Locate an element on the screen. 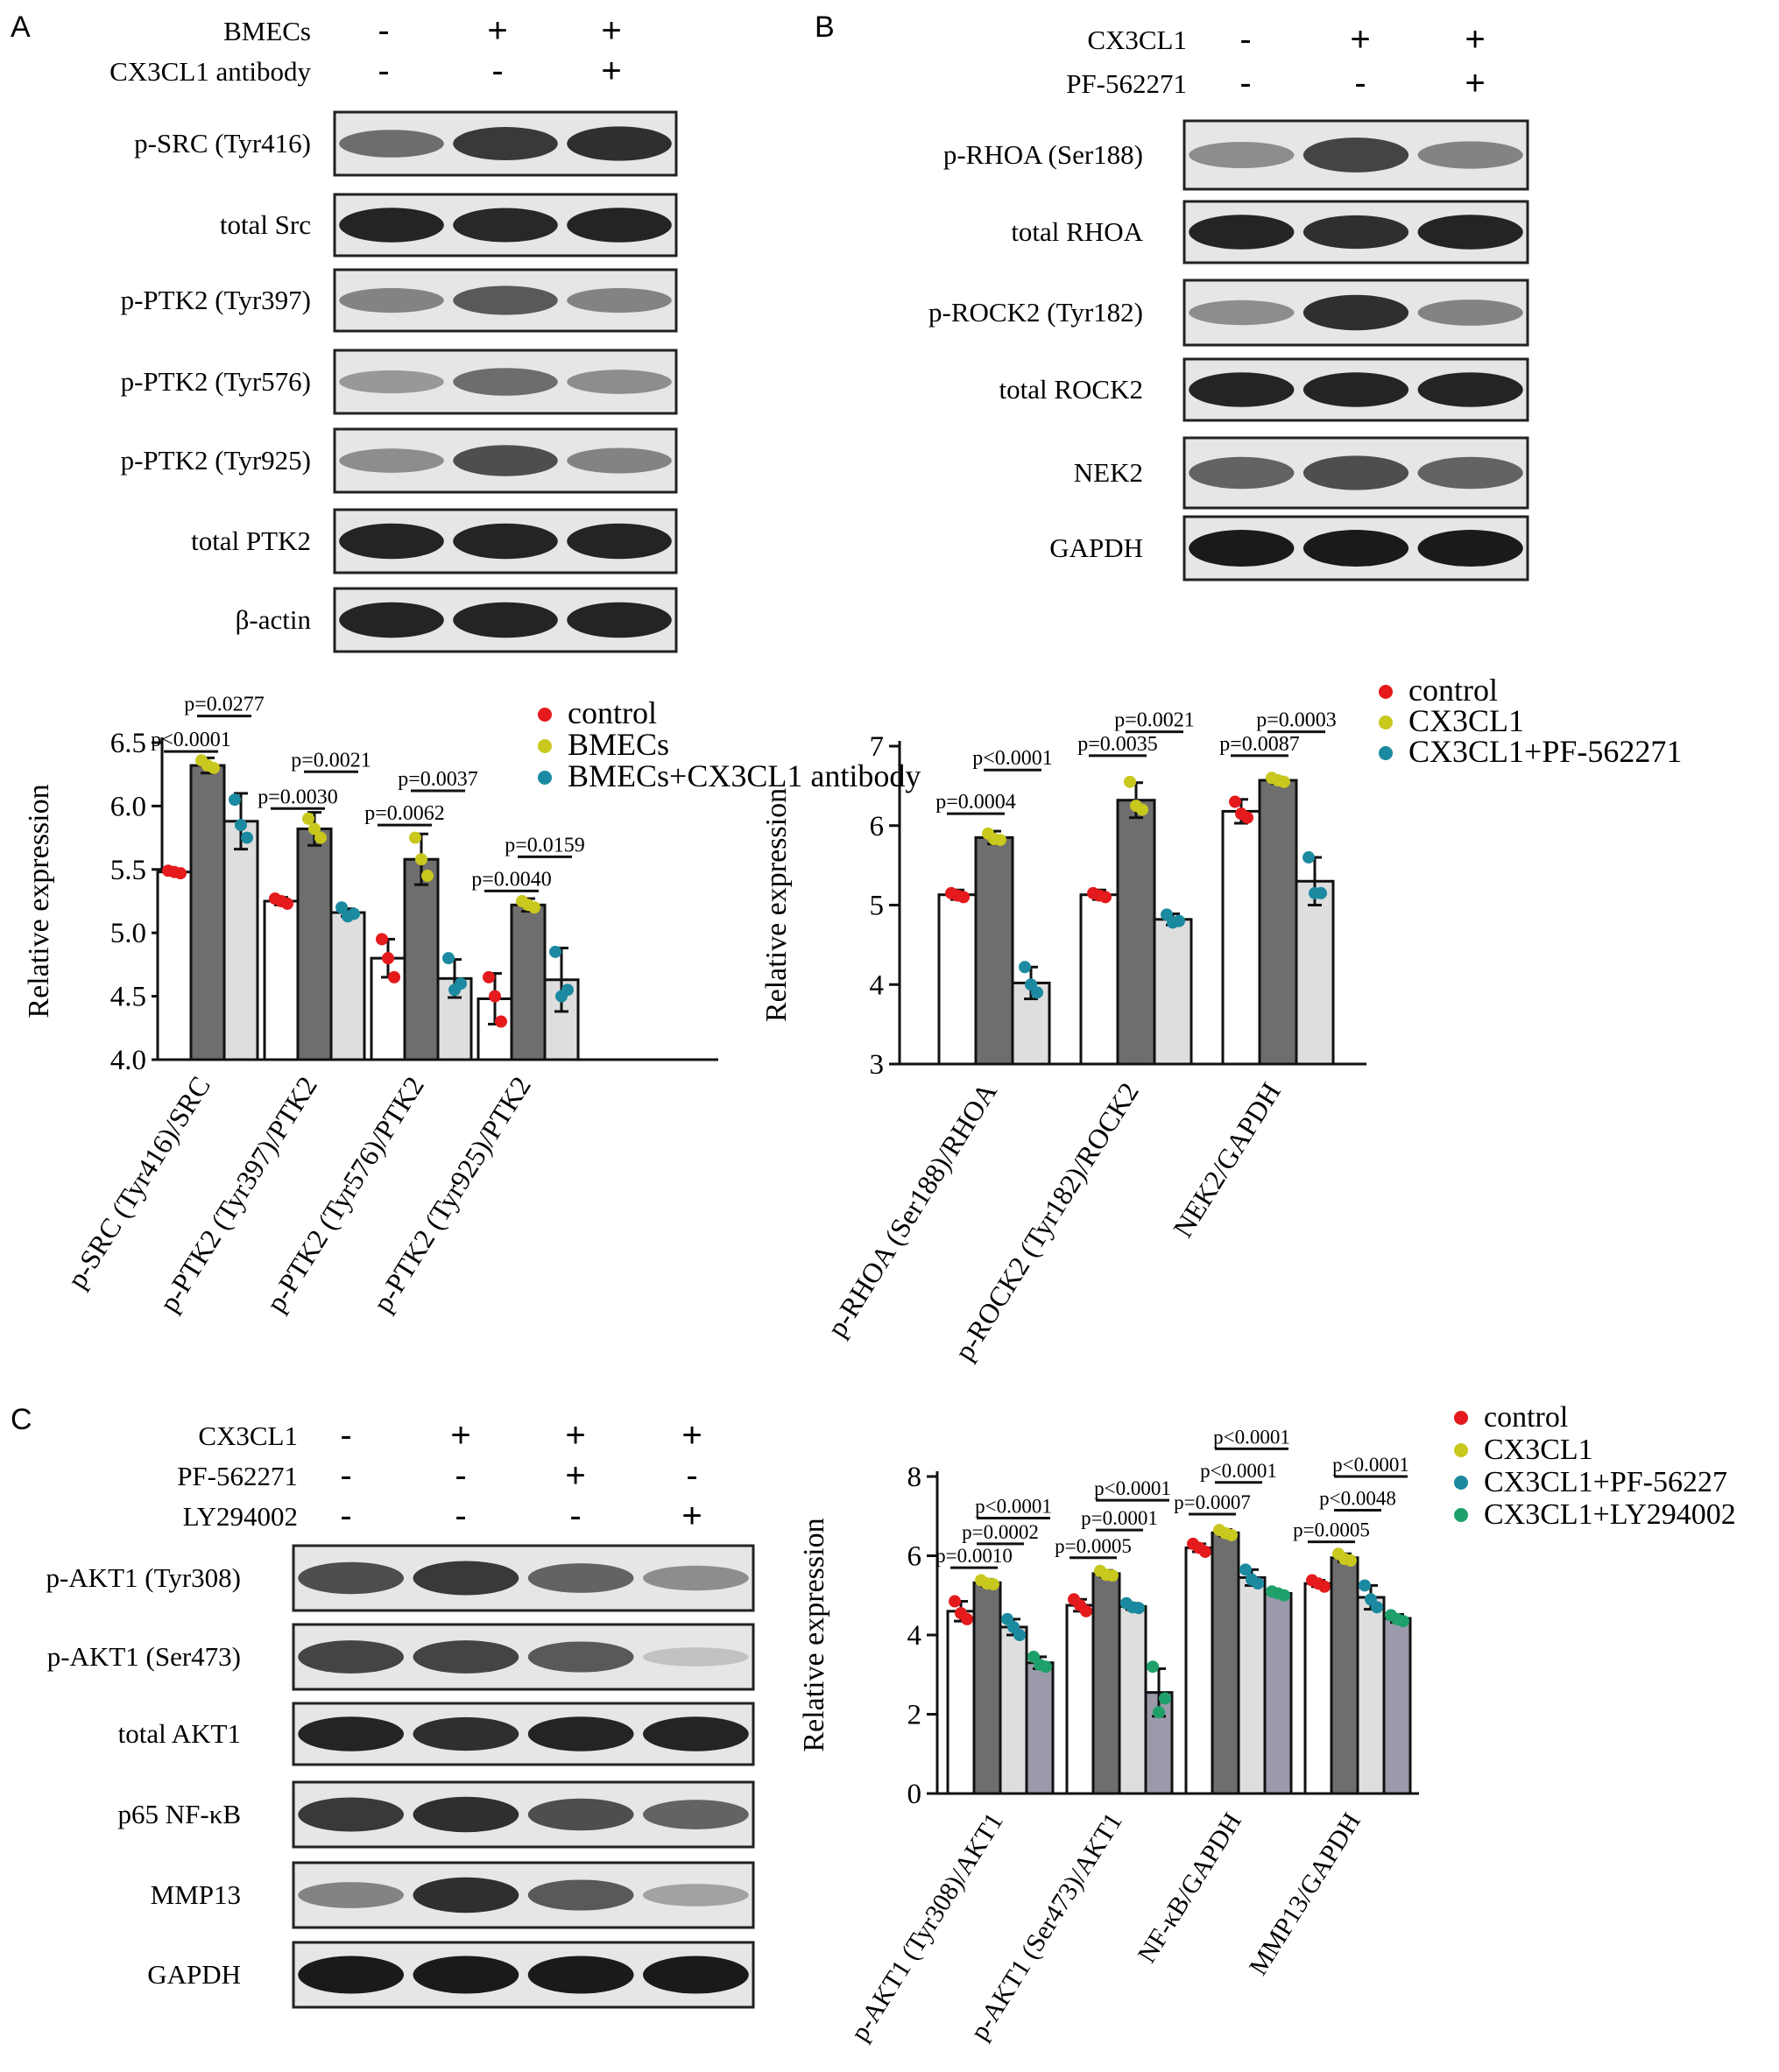  y-tick-label: 6 is located at coordinates (877, 826).